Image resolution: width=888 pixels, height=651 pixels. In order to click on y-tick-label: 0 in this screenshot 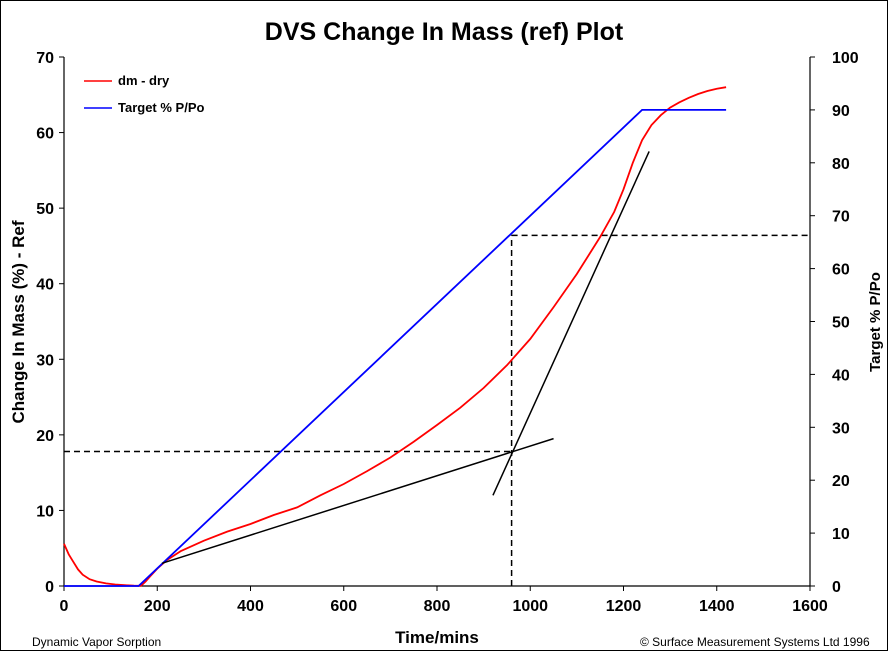, I will do `click(49, 587)`.